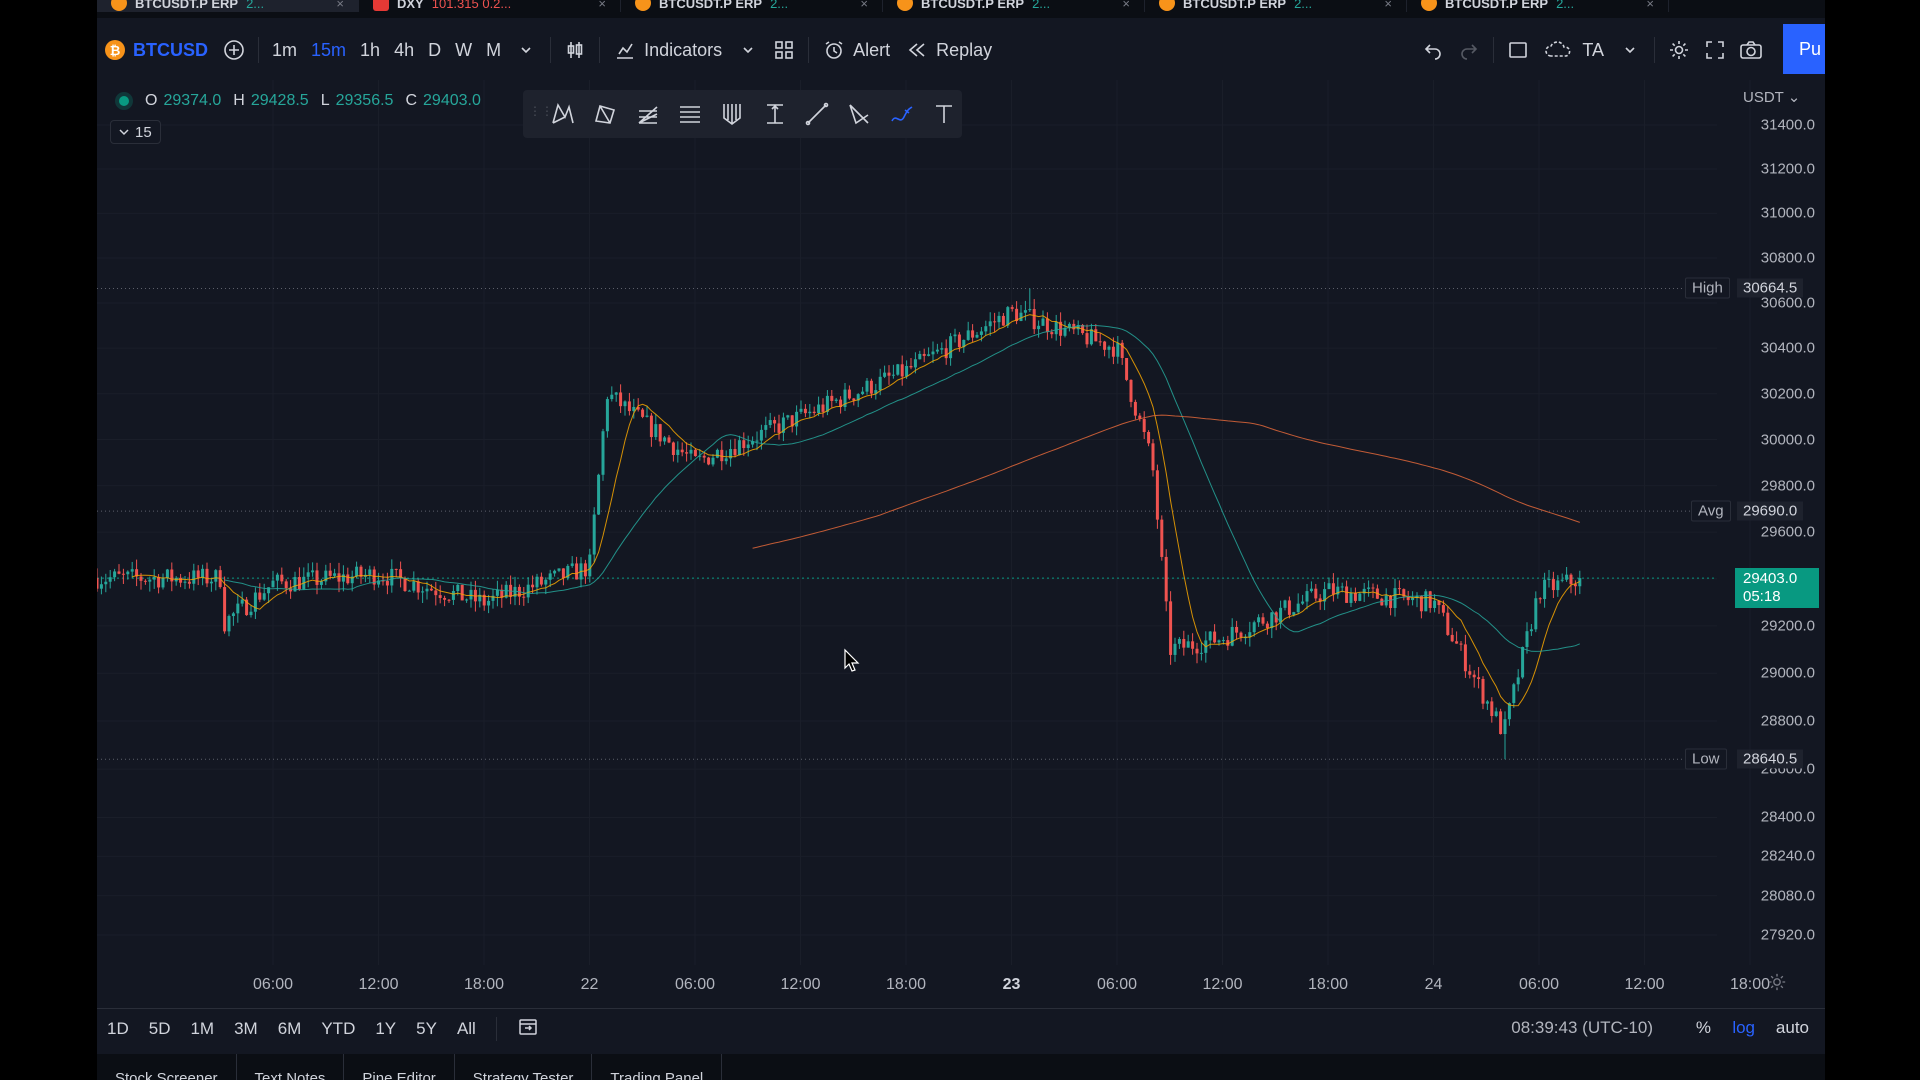 The image size is (1920, 1080). Describe the element at coordinates (732, 114) in the screenshot. I see `pitchfork-icon` at that location.